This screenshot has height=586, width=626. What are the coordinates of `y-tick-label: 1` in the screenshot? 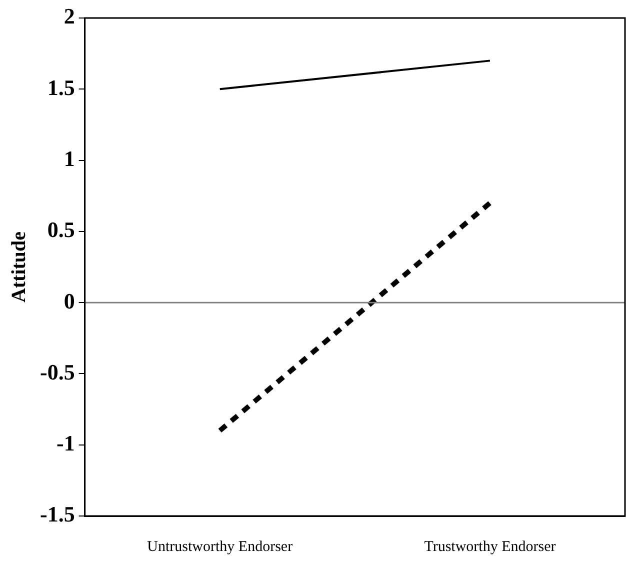 It's located at (69, 158).